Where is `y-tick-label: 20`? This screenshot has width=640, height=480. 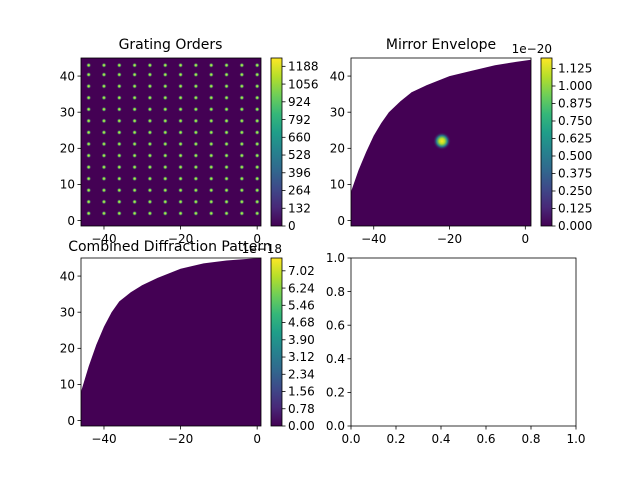
y-tick-label: 20 is located at coordinates (67, 349).